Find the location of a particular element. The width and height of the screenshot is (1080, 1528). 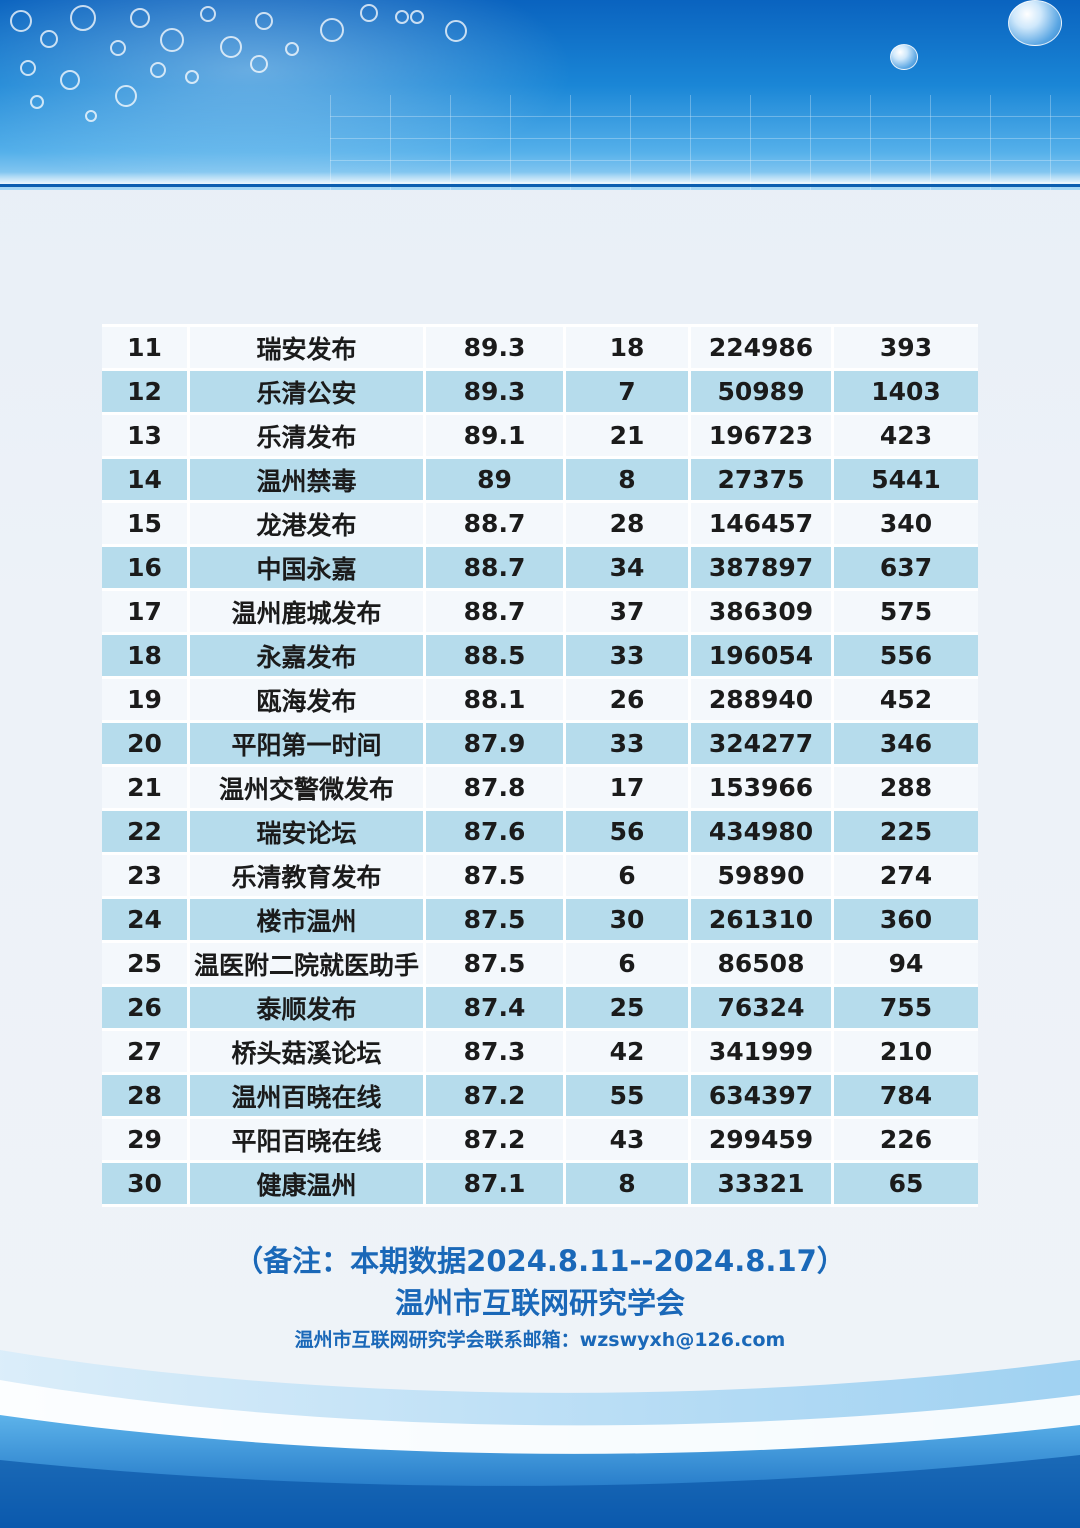

cell-reads: 33321 is located at coordinates (762, 1183).